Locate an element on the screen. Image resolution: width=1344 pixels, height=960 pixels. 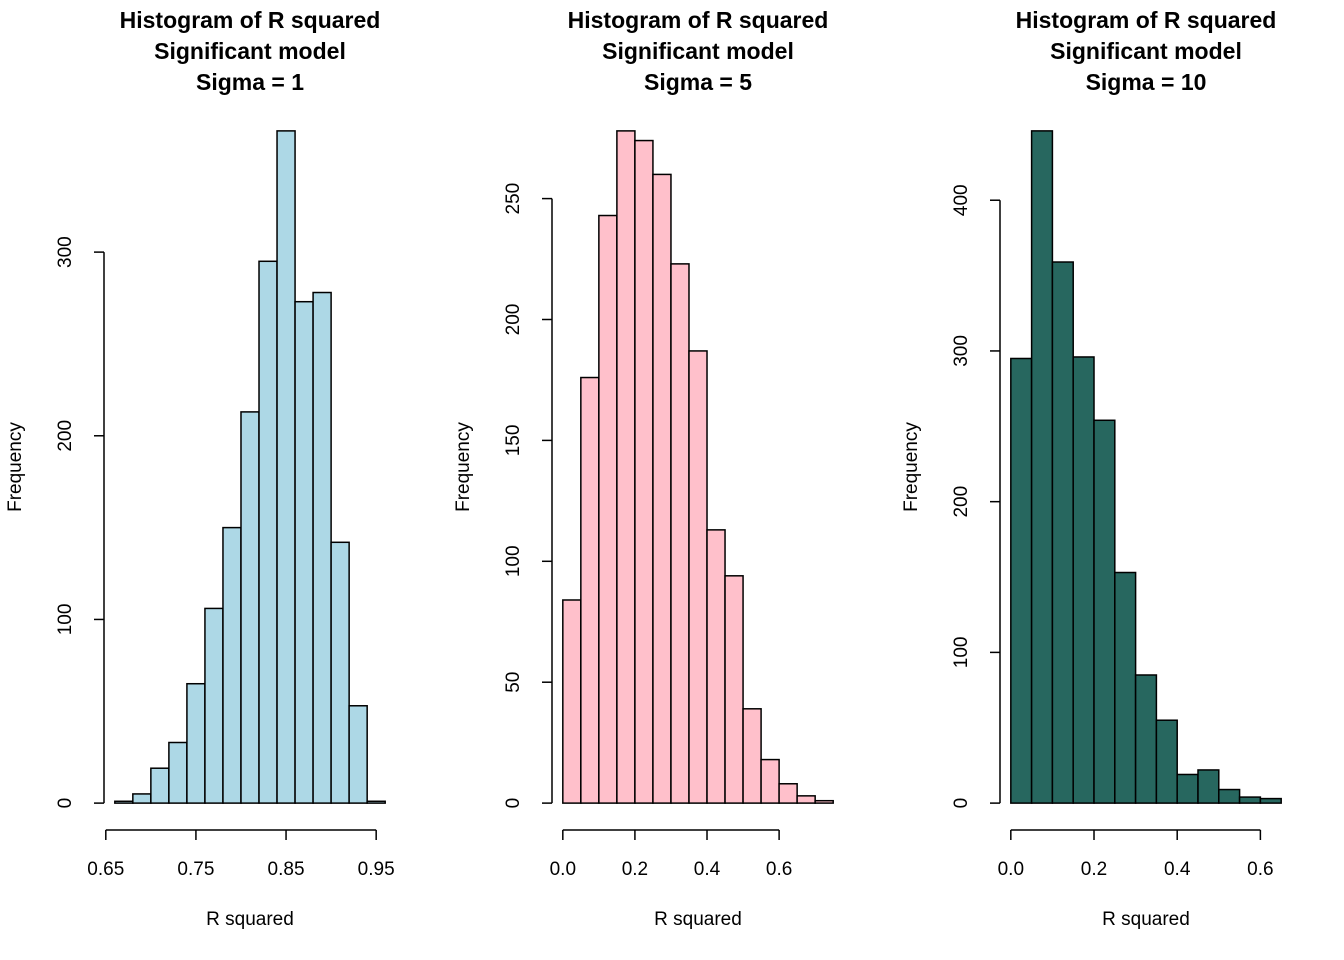
x-tick-label: 0.85 is located at coordinates (286, 869).